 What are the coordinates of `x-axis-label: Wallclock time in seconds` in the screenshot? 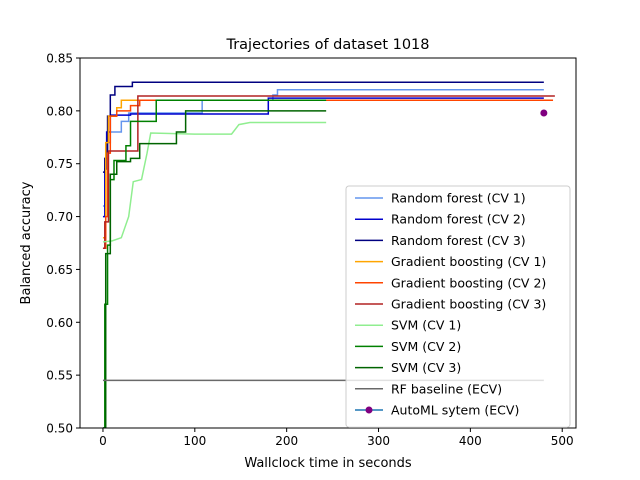 It's located at (328, 463).